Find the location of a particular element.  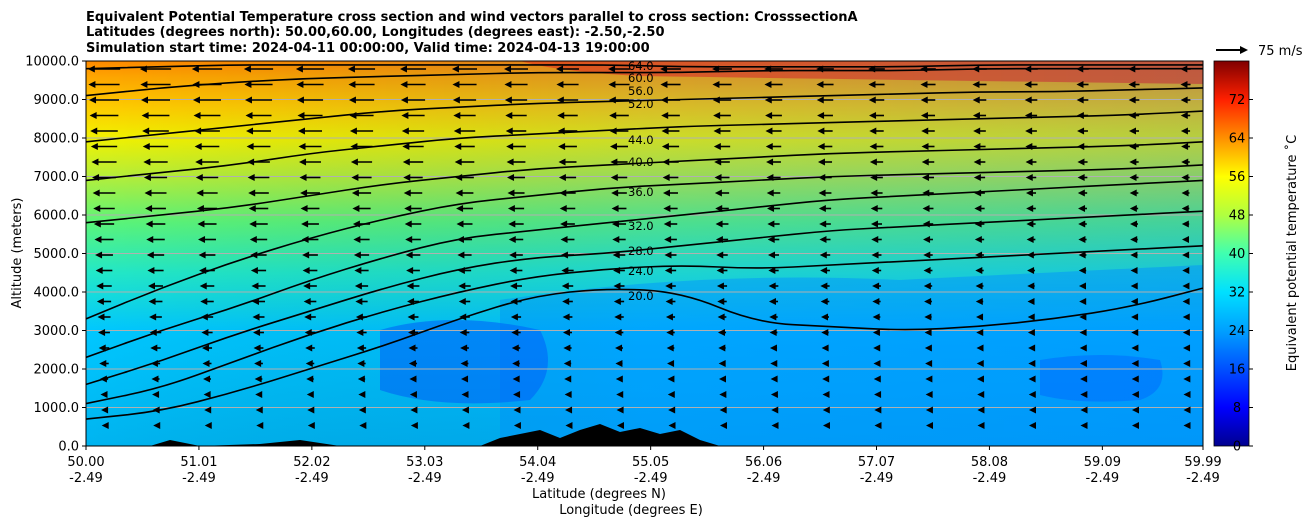

contour-label-20: 20.0 is located at coordinates (641, 296).